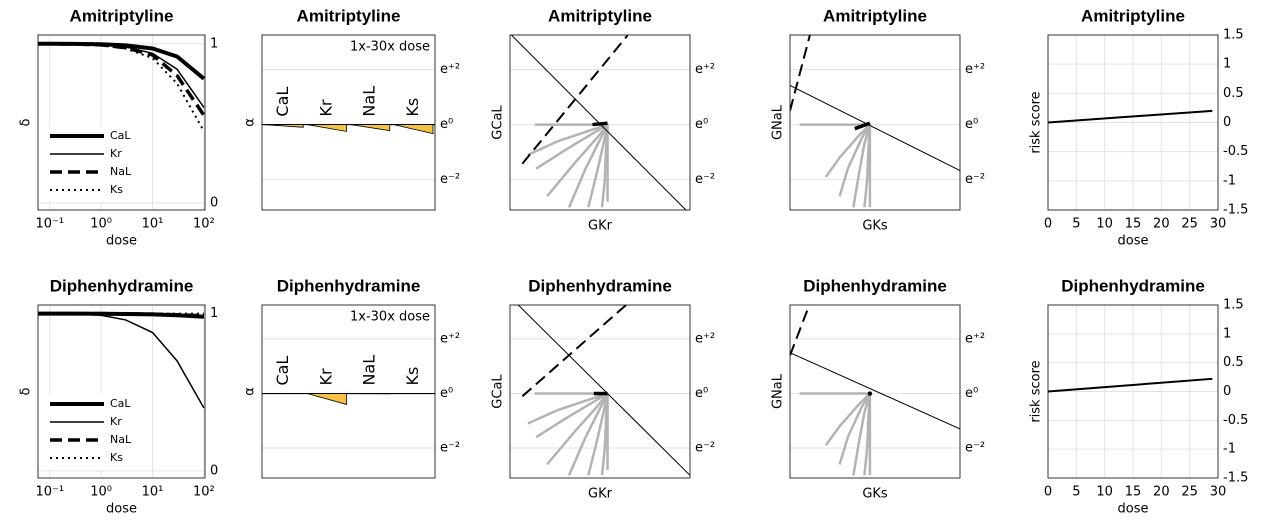  Describe the element at coordinates (1104, 224) in the screenshot. I see `x-tick-label: 10` at that location.